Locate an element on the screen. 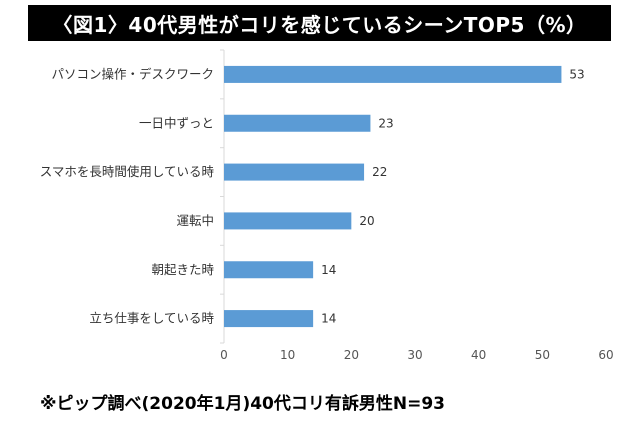  category-label: 一日中ずっと is located at coordinates (176, 122).